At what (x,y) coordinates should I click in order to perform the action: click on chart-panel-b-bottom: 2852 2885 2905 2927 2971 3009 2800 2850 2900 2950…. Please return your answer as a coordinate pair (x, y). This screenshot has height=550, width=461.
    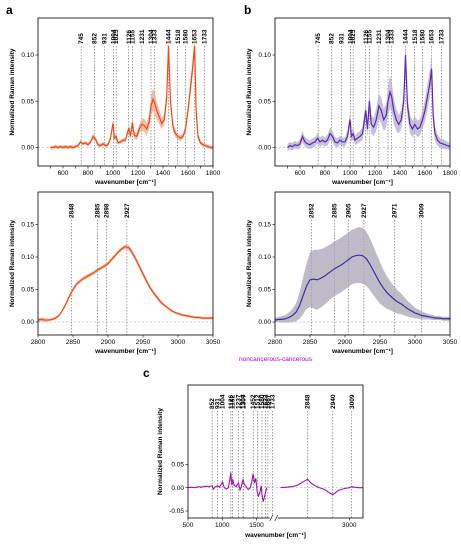
    Looking at the image, I should click on (352, 273).